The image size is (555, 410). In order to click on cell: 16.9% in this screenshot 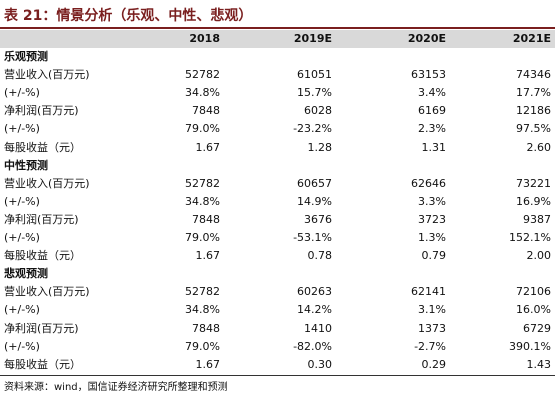, I will do `click(533, 201)`.